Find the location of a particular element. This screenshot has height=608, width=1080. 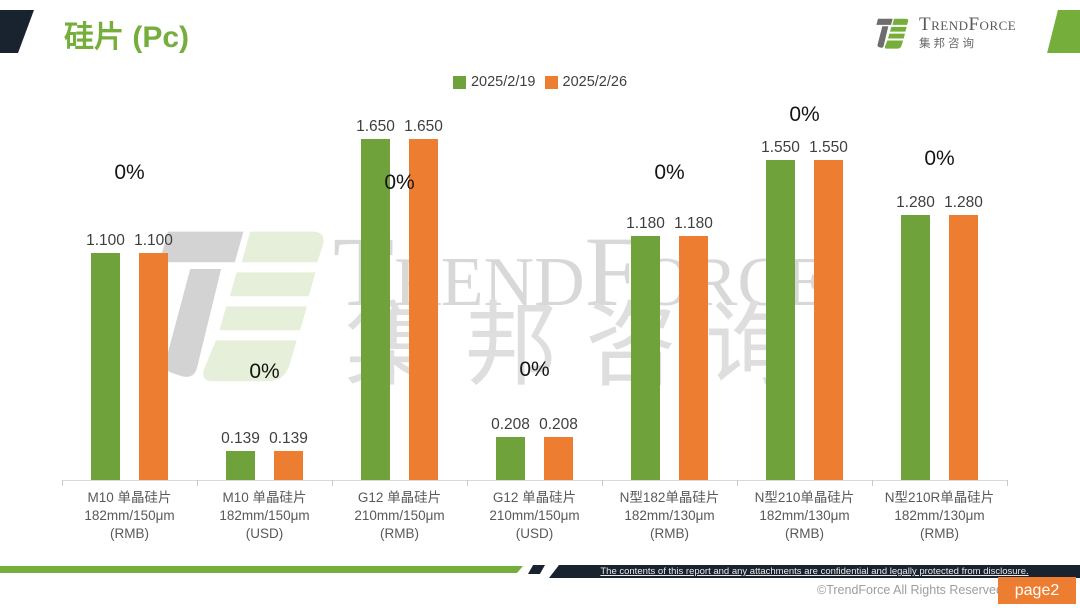

trendforce-logo-icon is located at coordinates (892, 33).